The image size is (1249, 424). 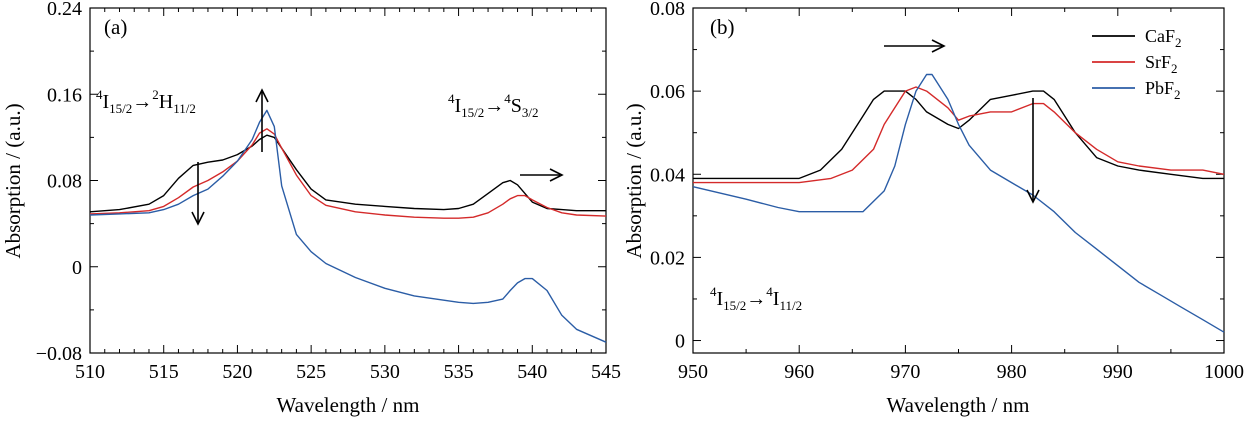 I want to click on y-tick-label: −0.08, so click(x=59, y=354).